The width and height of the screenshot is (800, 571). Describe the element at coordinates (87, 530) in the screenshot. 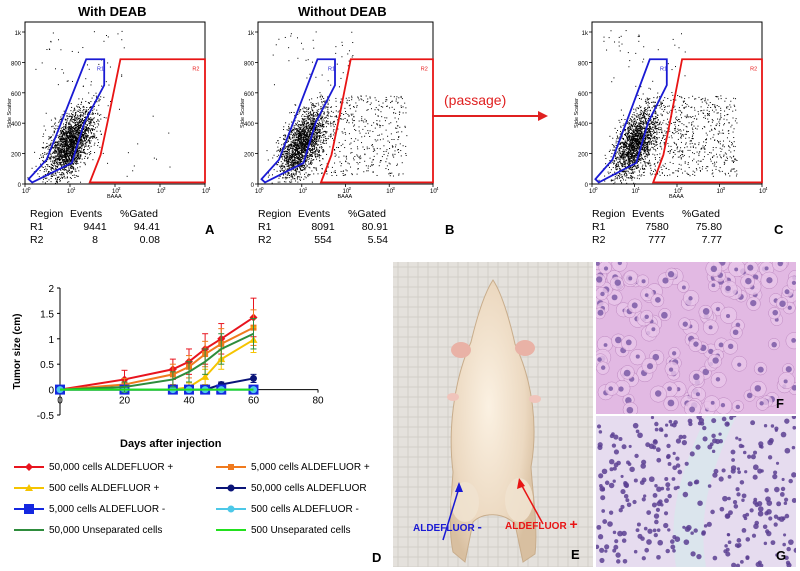

I see `legend-item: 50,000 Unseparated cells` at that location.